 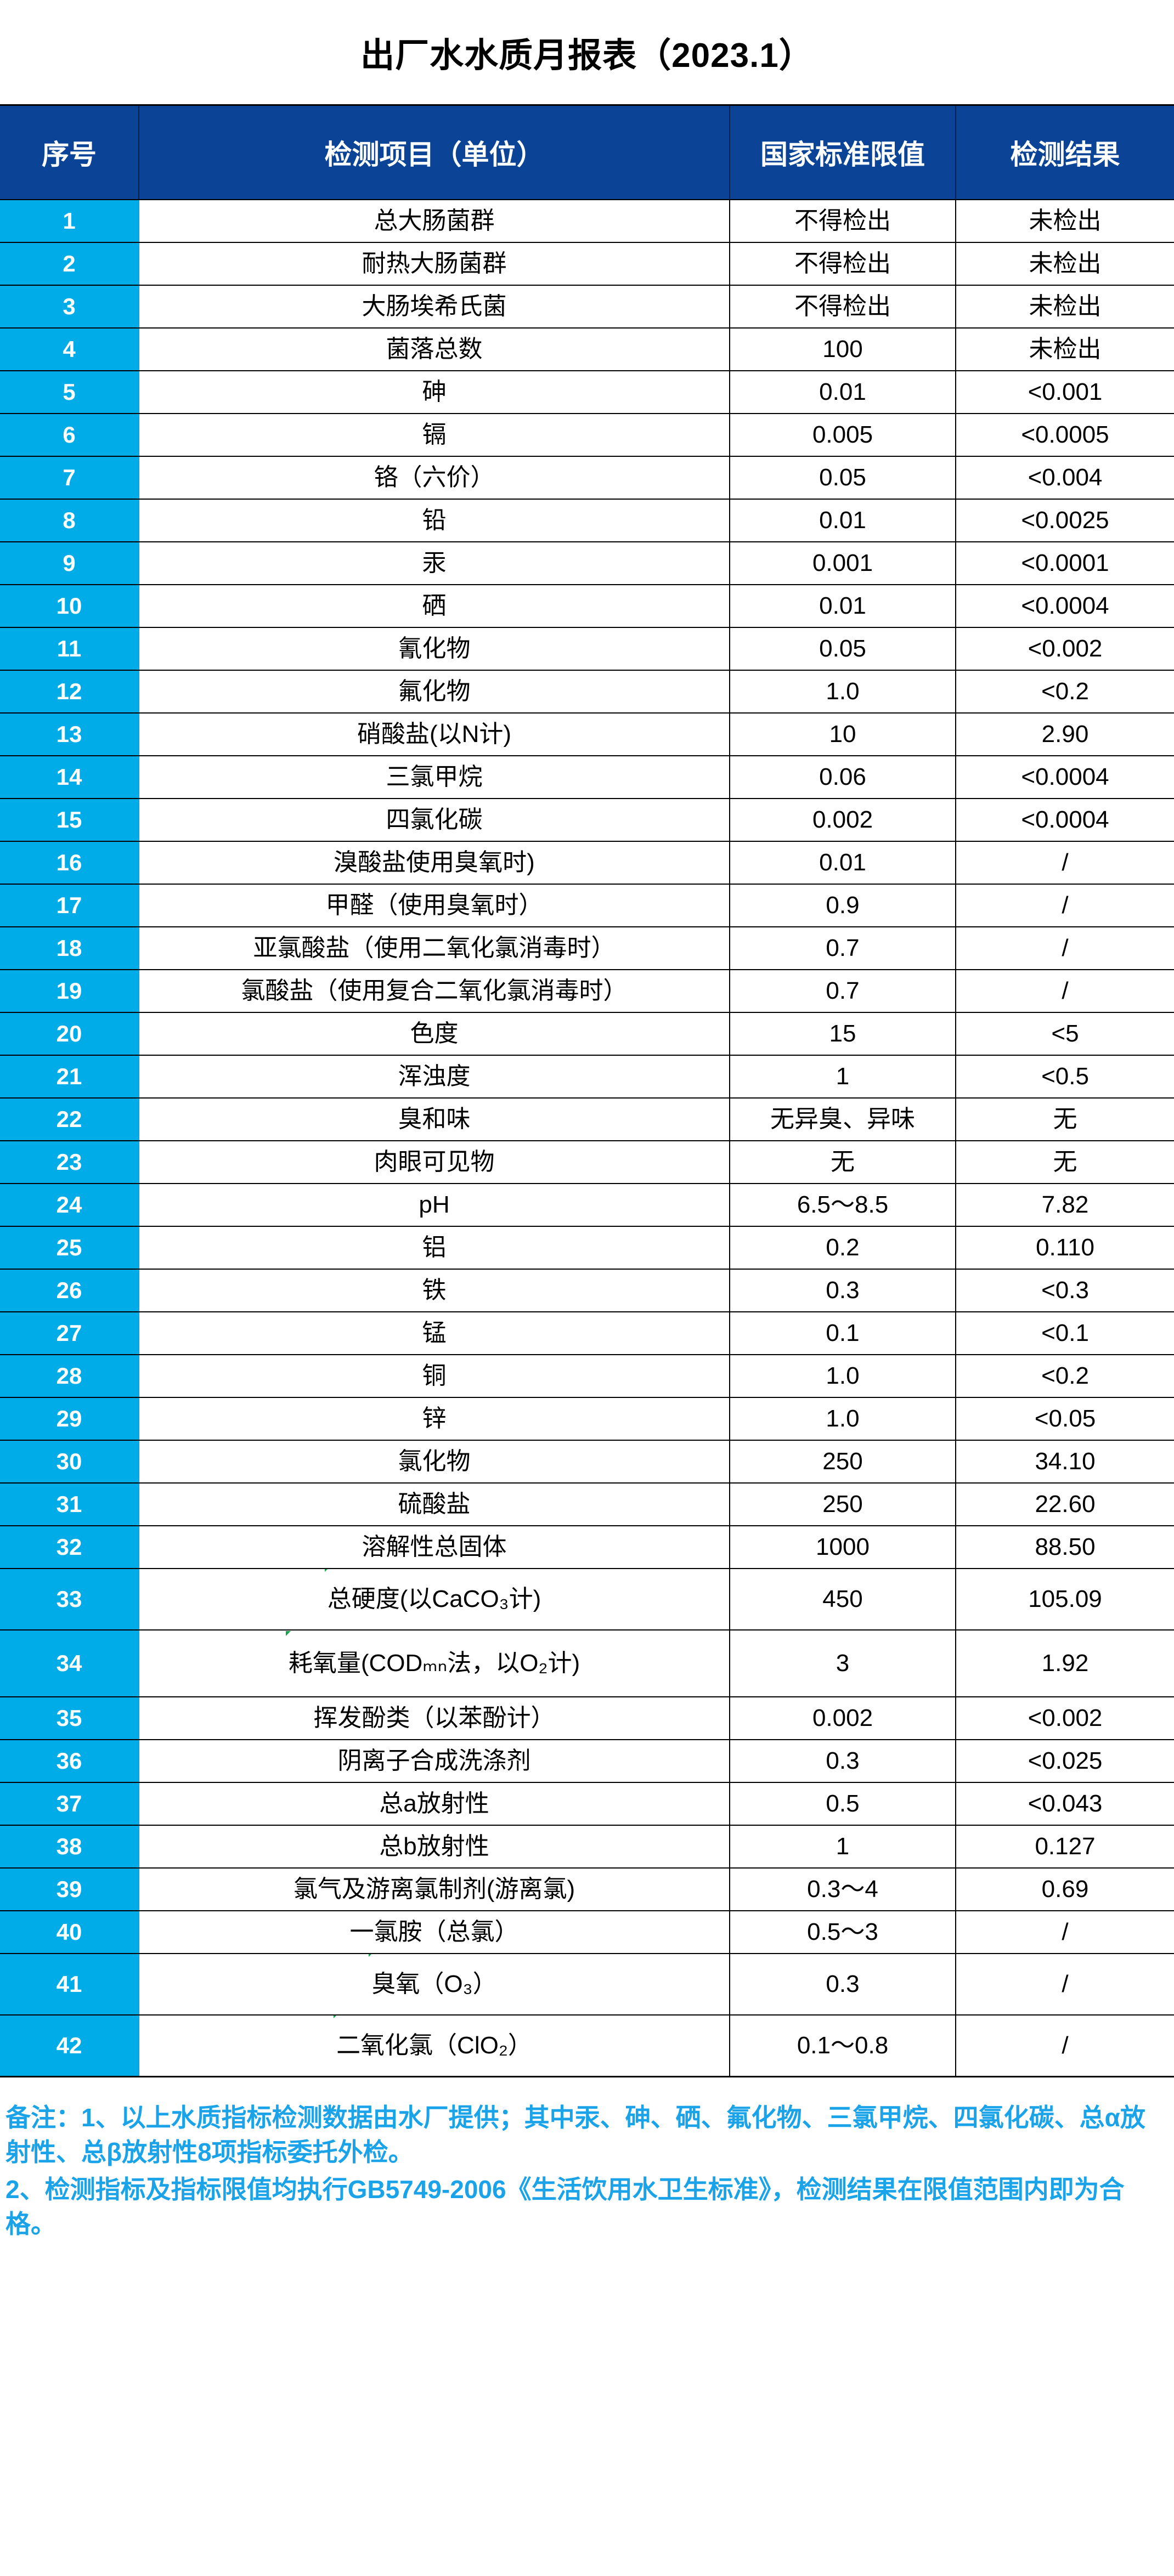 What do you see at coordinates (69, 1889) in the screenshot?
I see `row-index-cell: 39` at bounding box center [69, 1889].